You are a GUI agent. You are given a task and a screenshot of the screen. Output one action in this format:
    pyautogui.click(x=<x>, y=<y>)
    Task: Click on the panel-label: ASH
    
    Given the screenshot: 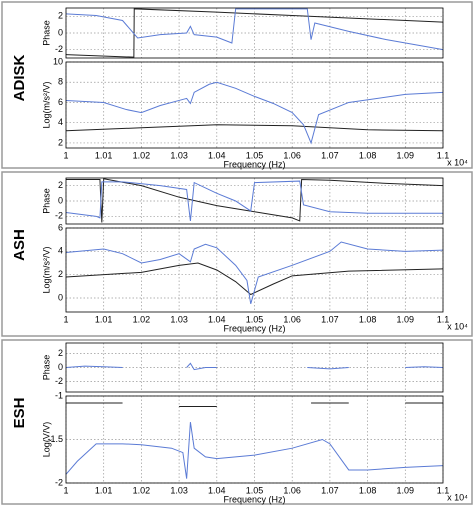 What is the action you would take?
    pyautogui.click(x=19, y=245)
    